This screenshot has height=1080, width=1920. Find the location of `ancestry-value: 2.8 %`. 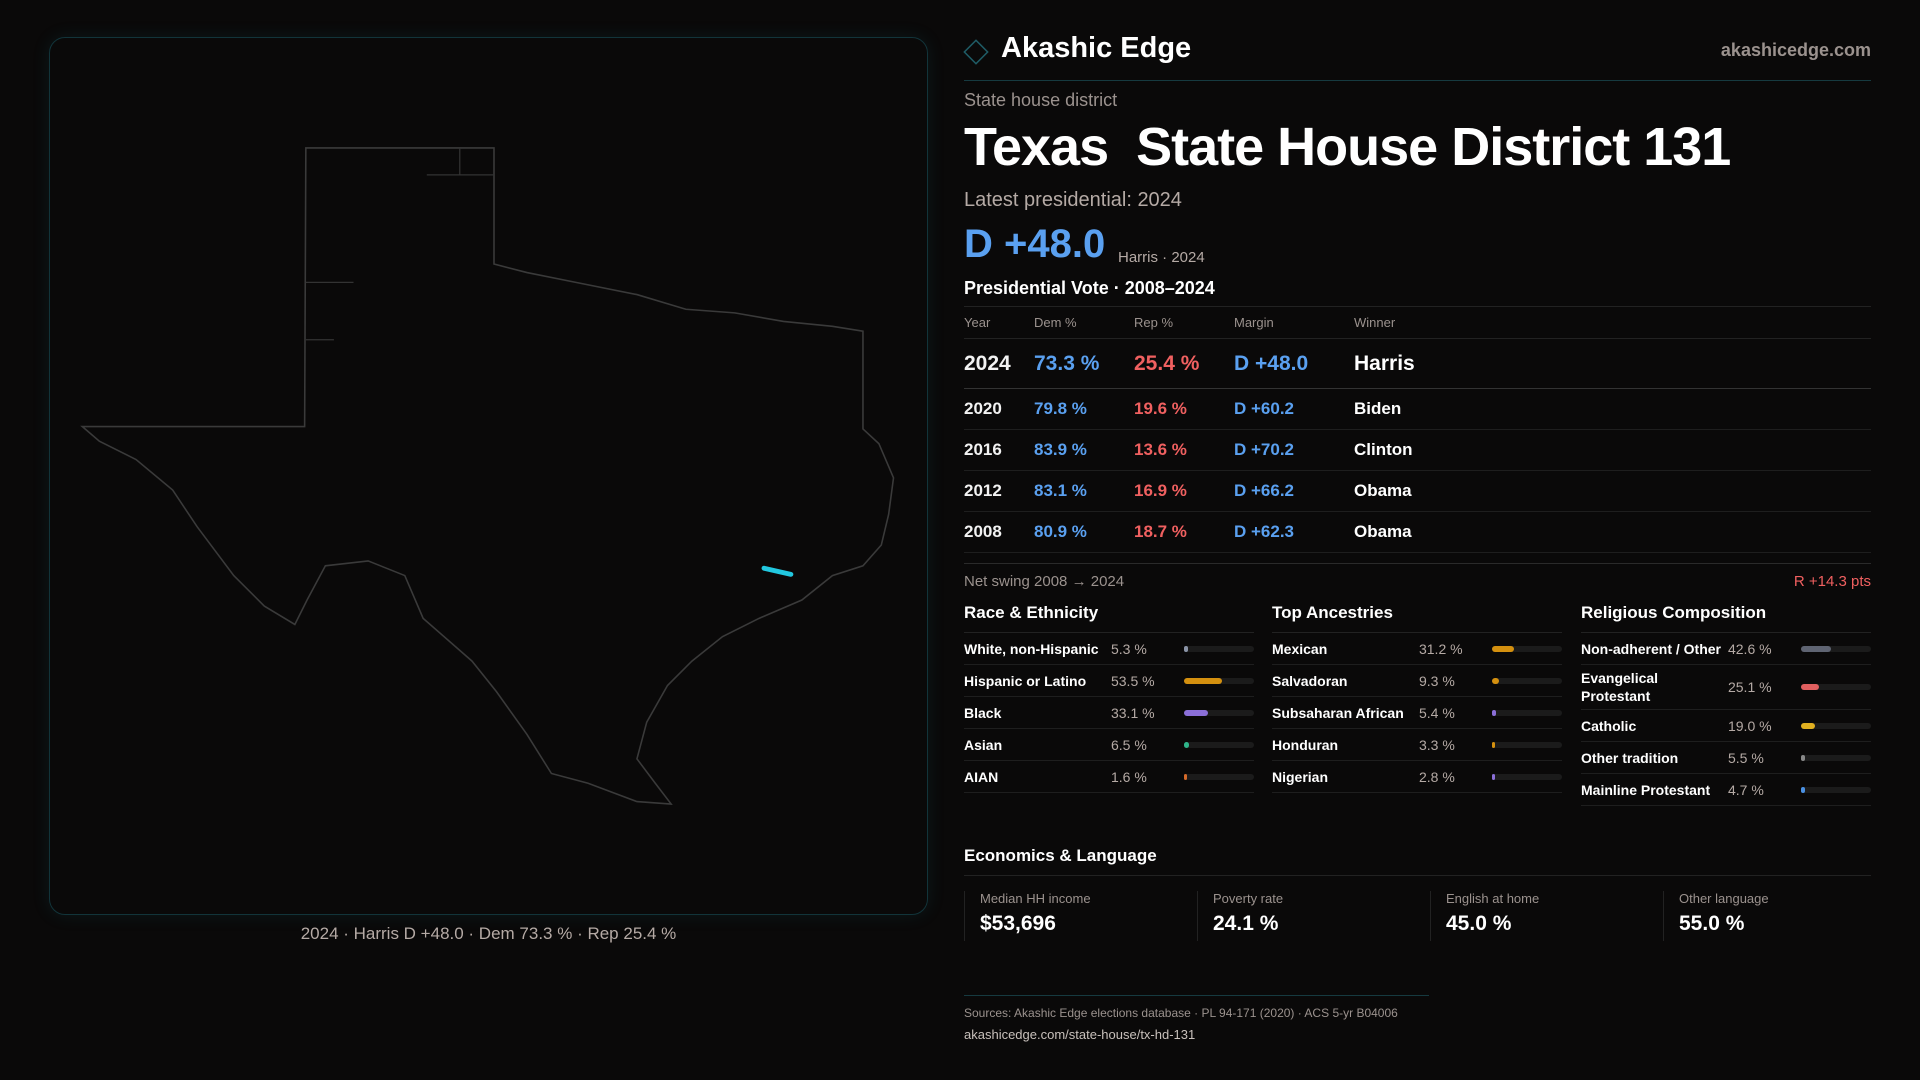

ancestry-value: 2.8 % is located at coordinates (1436, 776).